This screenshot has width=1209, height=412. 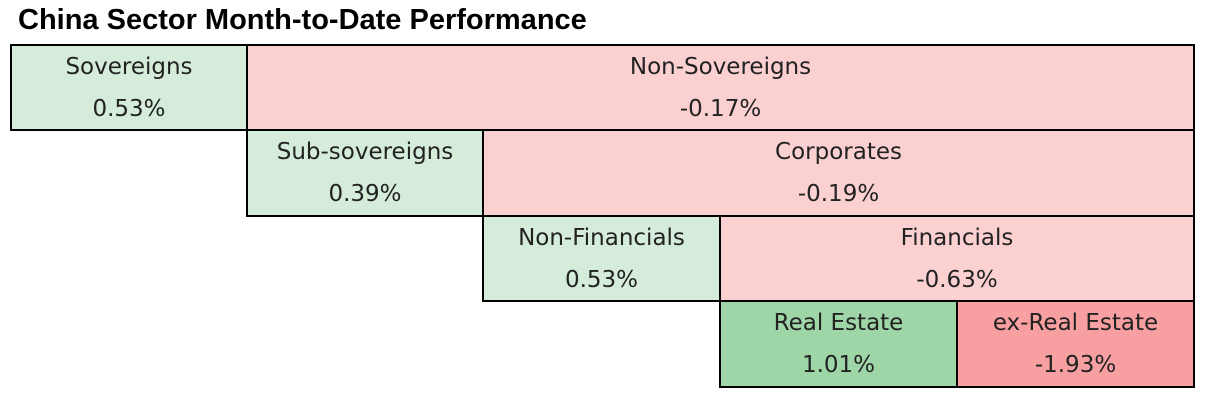 I want to click on cell-ex-real-estate: ex-Real Estate -1.93%, so click(x=1075, y=344).